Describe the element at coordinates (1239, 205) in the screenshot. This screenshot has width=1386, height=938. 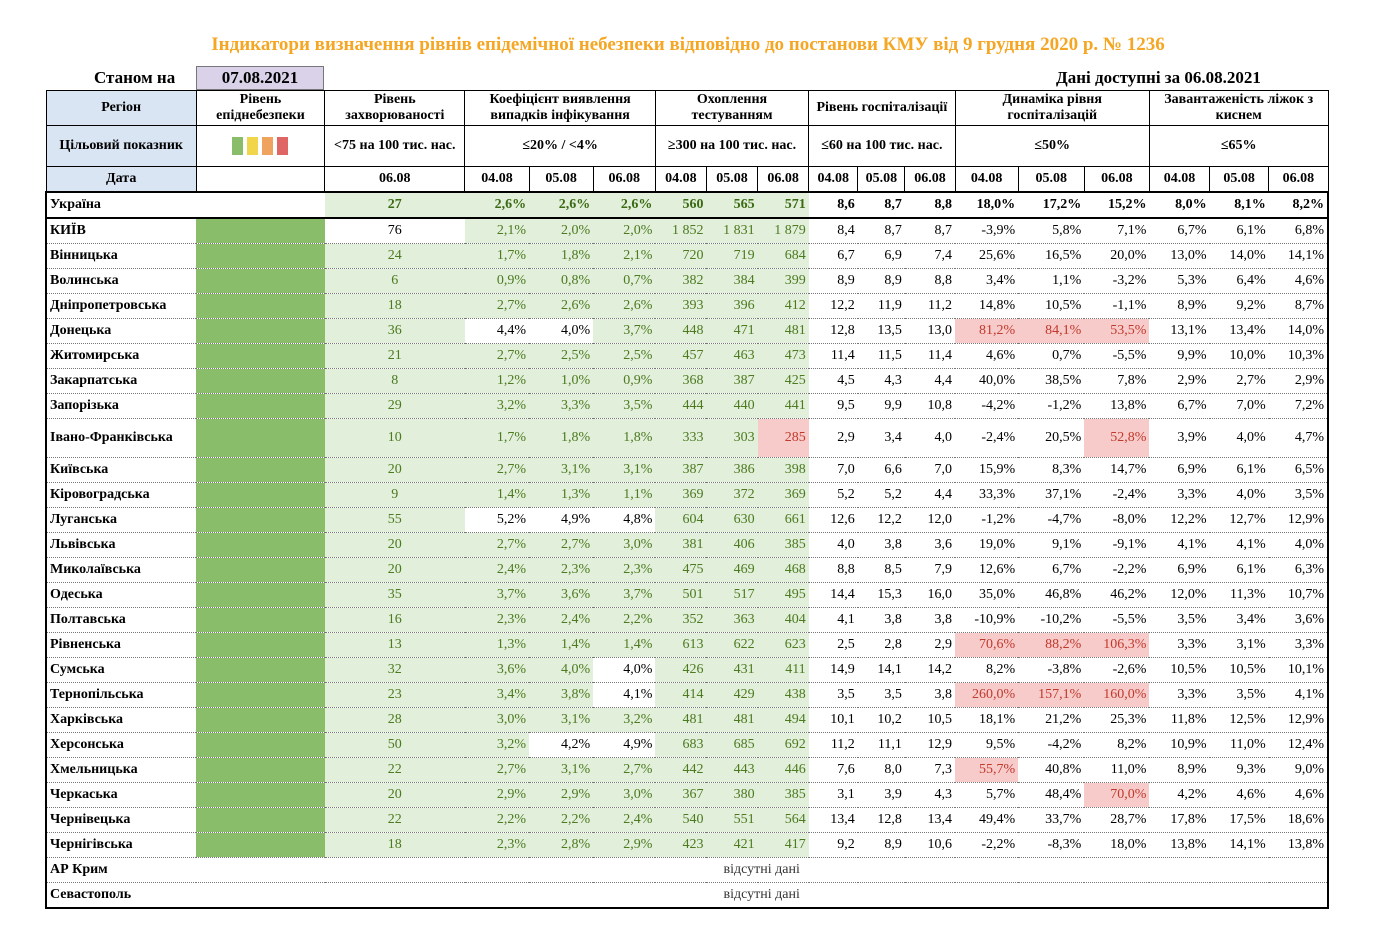
I see `beds-cell: 8,1%` at that location.